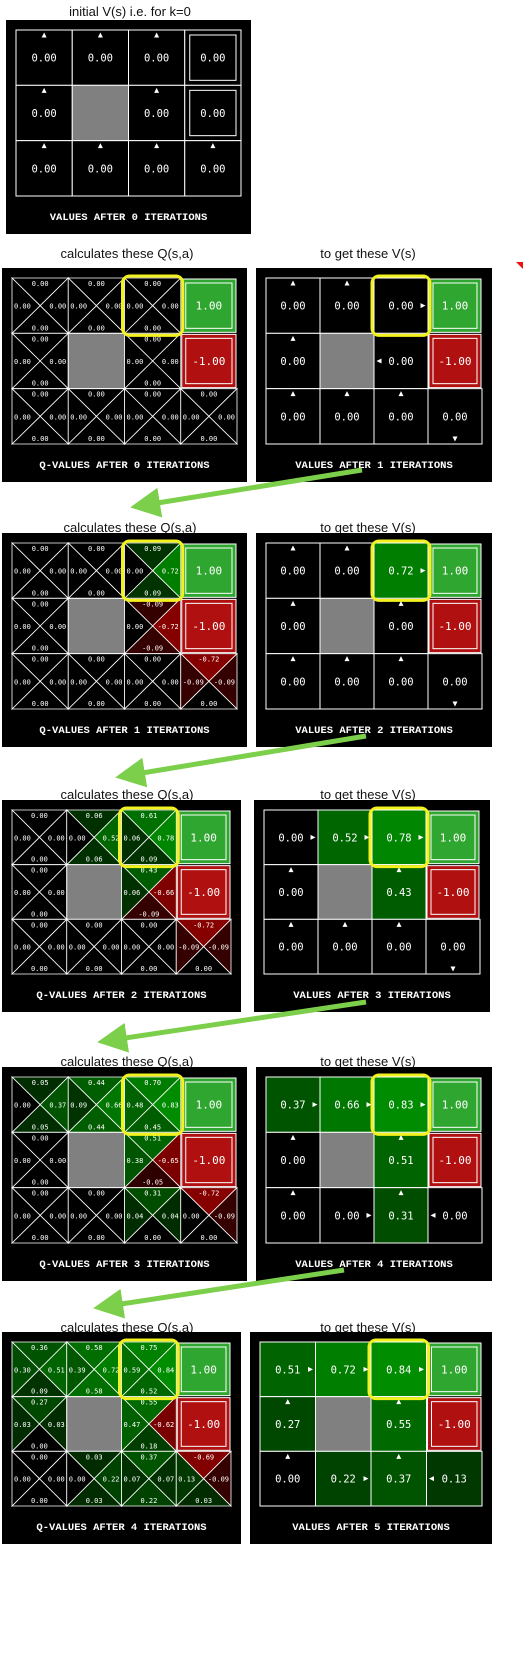 This screenshot has width=529, height=1676. I want to click on q-value: 0.75, so click(148, 1348).